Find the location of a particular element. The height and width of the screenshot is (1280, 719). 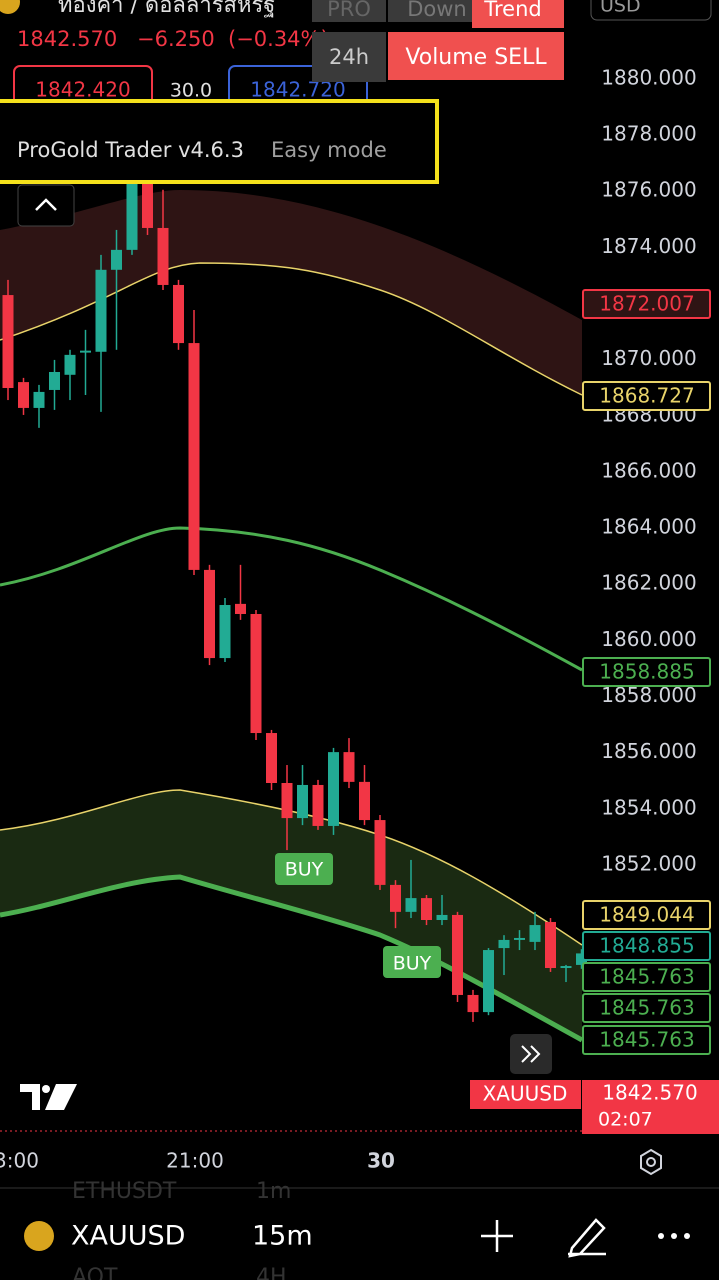

scroll-icon is located at coordinates (531, 1054).